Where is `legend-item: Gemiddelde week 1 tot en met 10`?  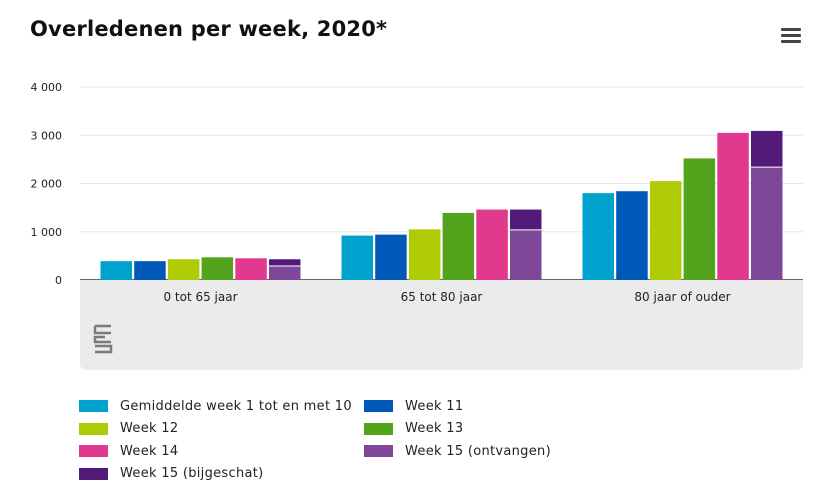 legend-item: Gemiddelde week 1 tot en met 10 is located at coordinates (221, 406).